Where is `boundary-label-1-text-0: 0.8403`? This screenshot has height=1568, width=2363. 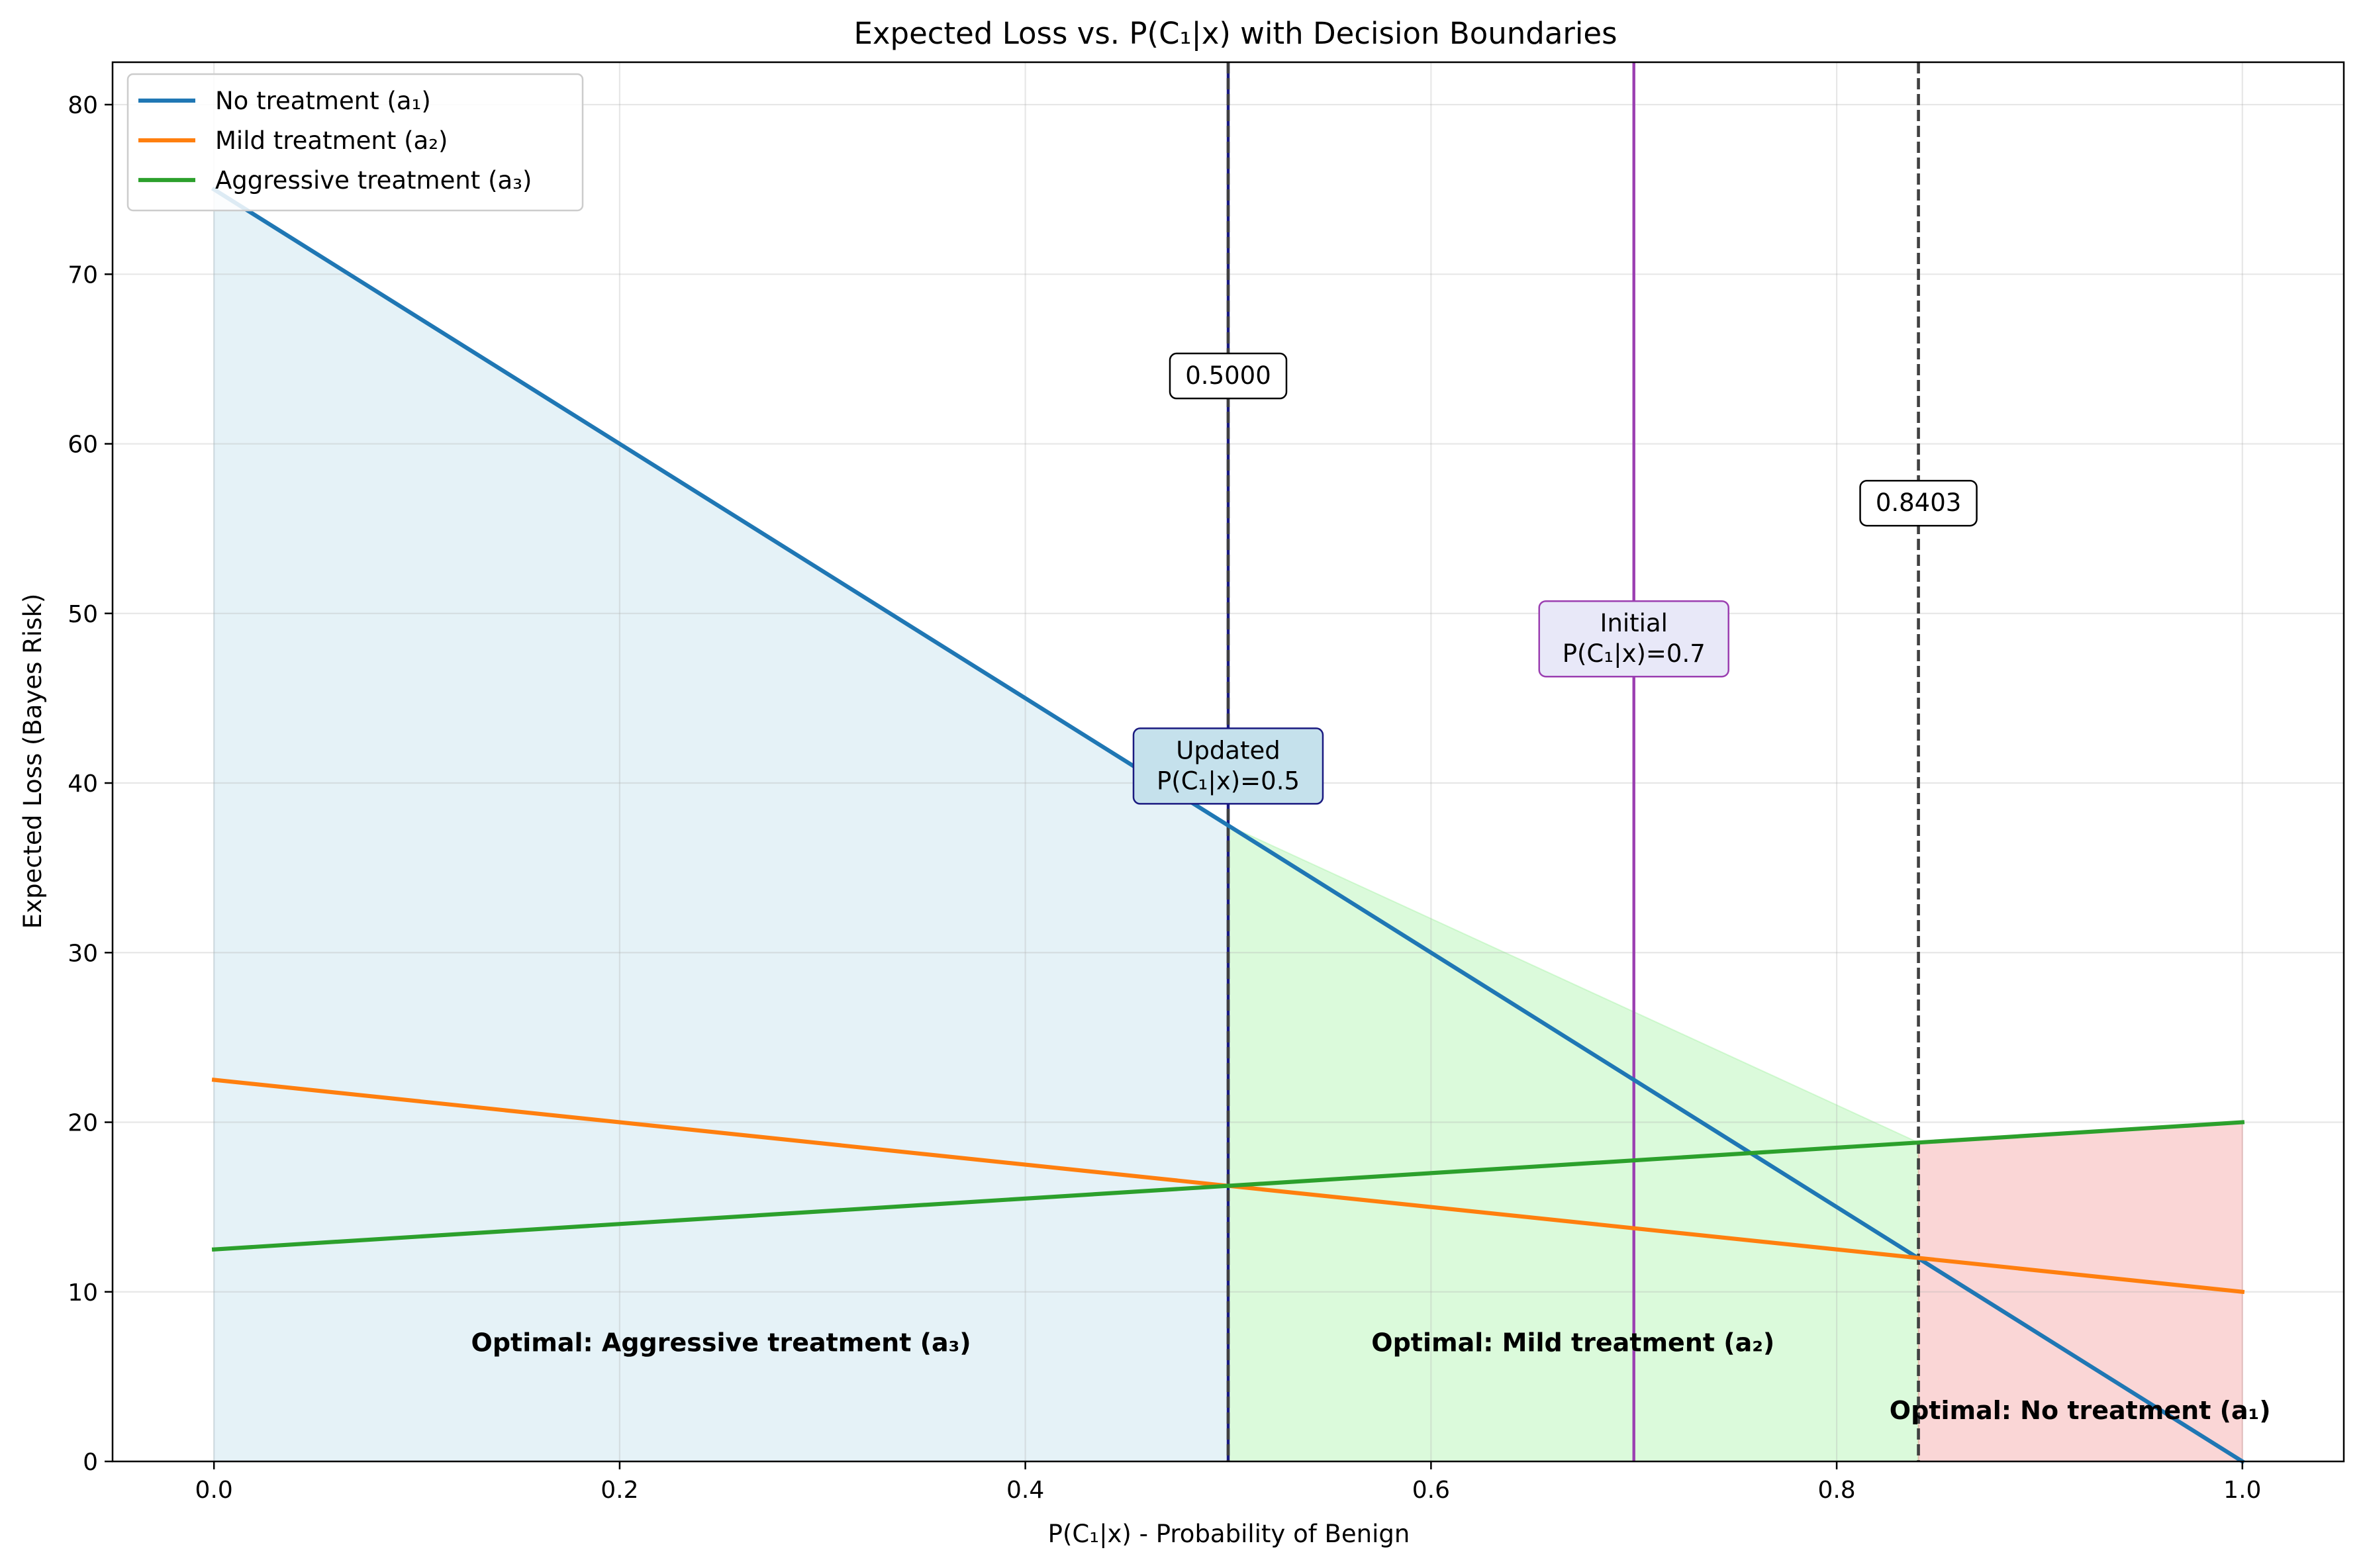 boundary-label-1-text-0: 0.8403 is located at coordinates (1918, 502).